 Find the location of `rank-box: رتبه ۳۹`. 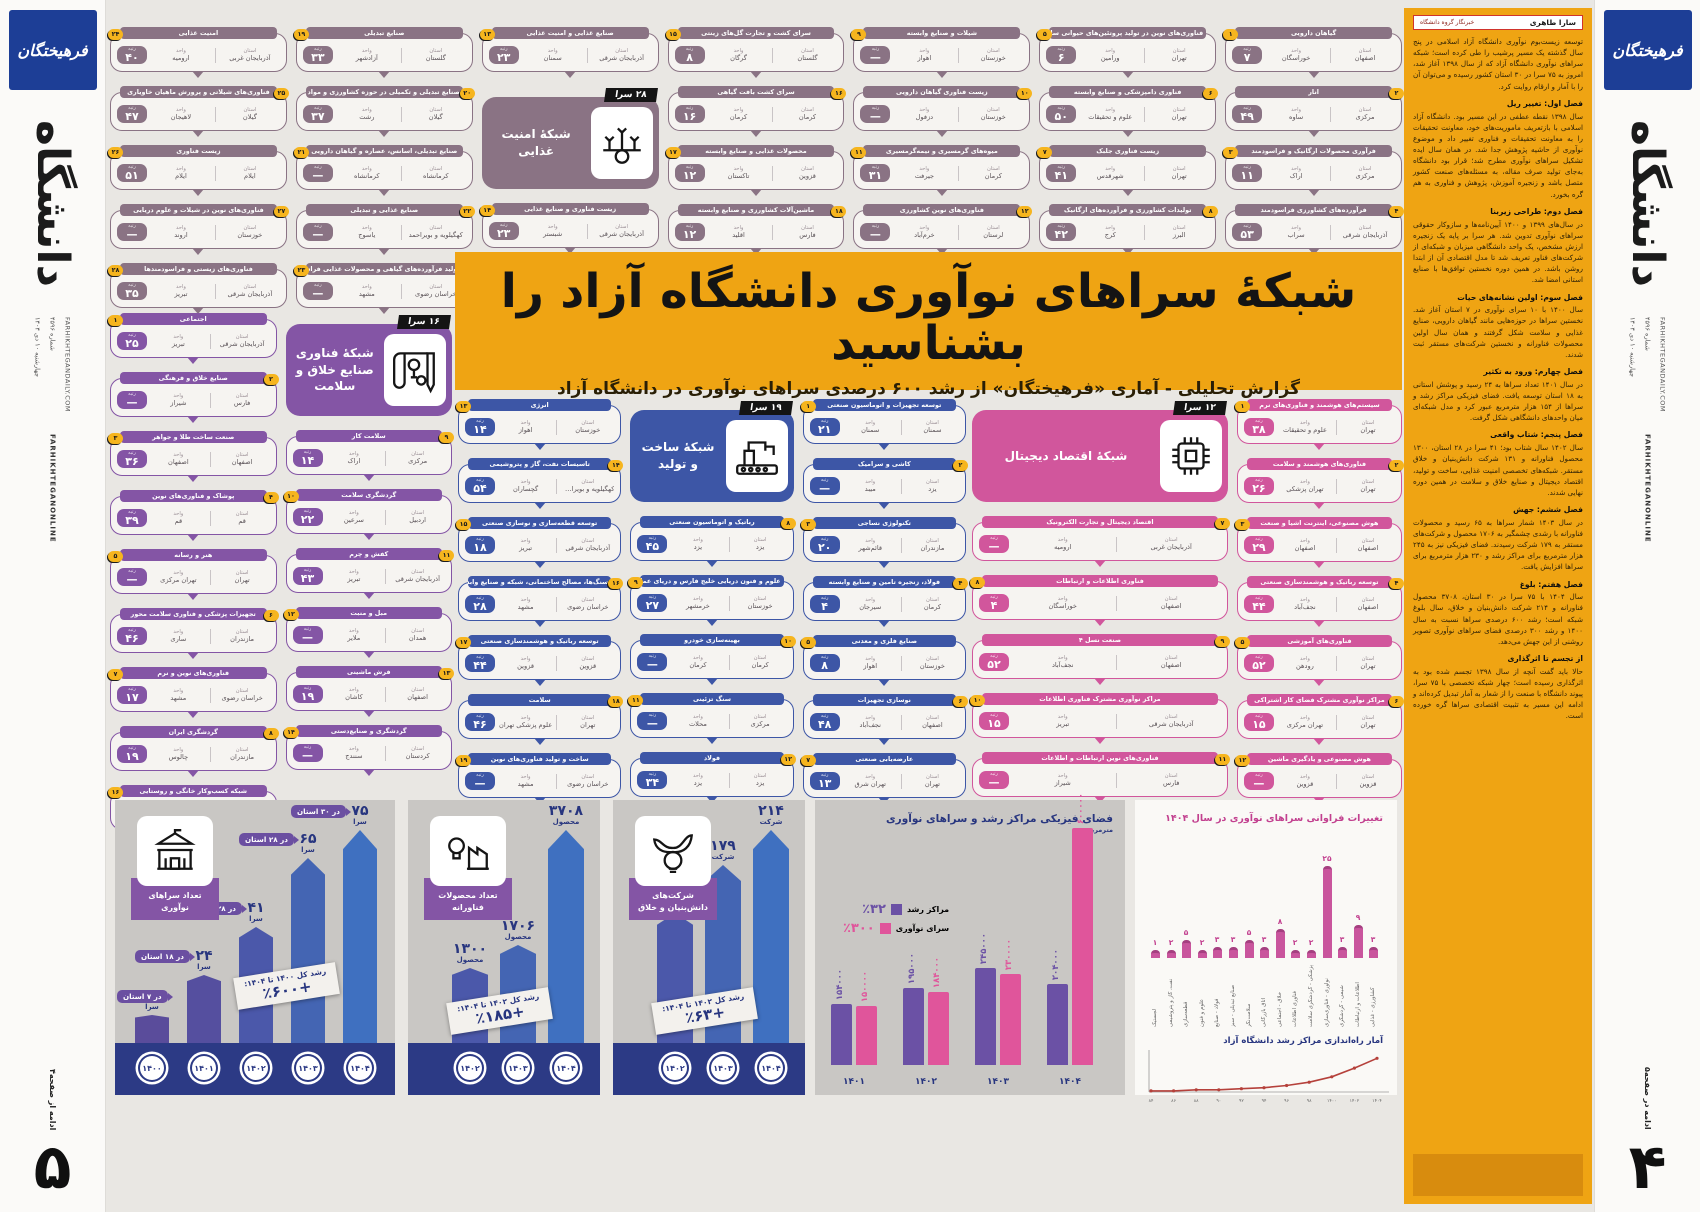

rank-box: رتبه ۳۹ is located at coordinates (132, 518).